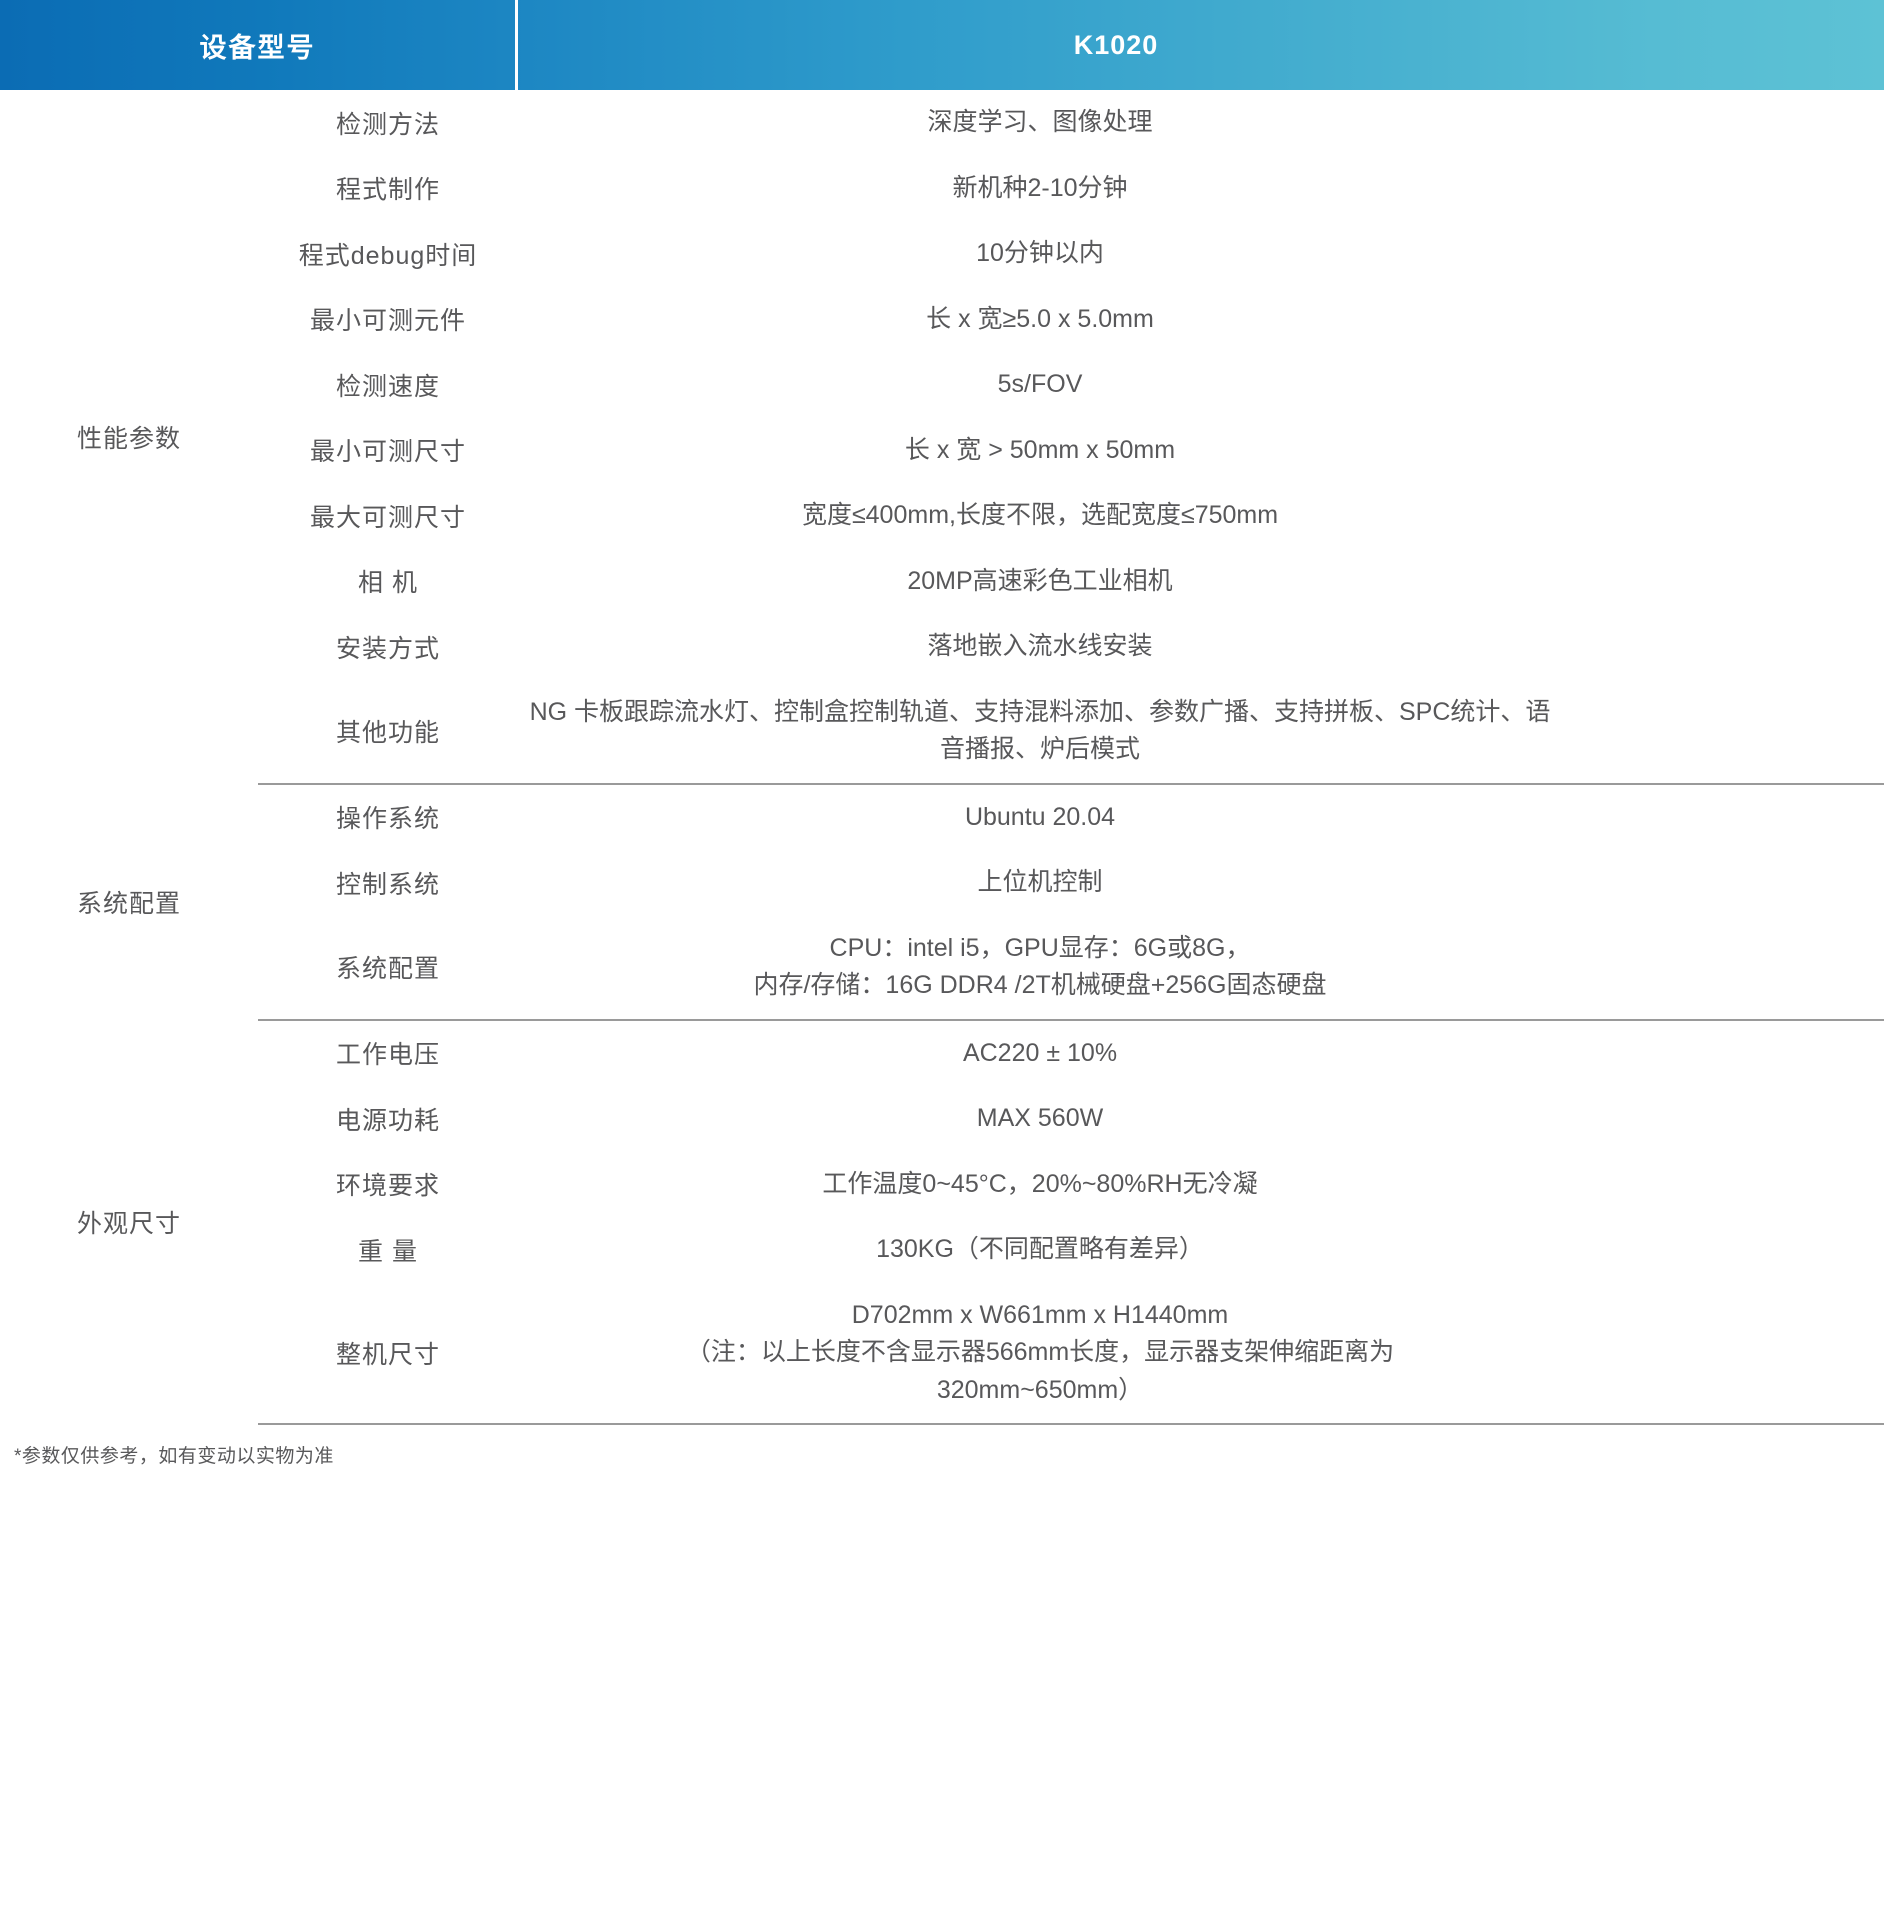 This screenshot has width=1884, height=1920. What do you see at coordinates (387, 884) in the screenshot?
I see `param-name: 控制系统` at bounding box center [387, 884].